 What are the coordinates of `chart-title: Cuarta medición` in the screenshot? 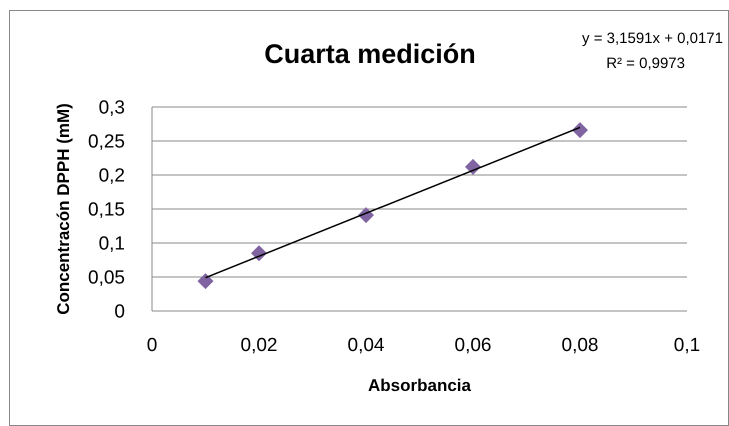 It's located at (370, 54).